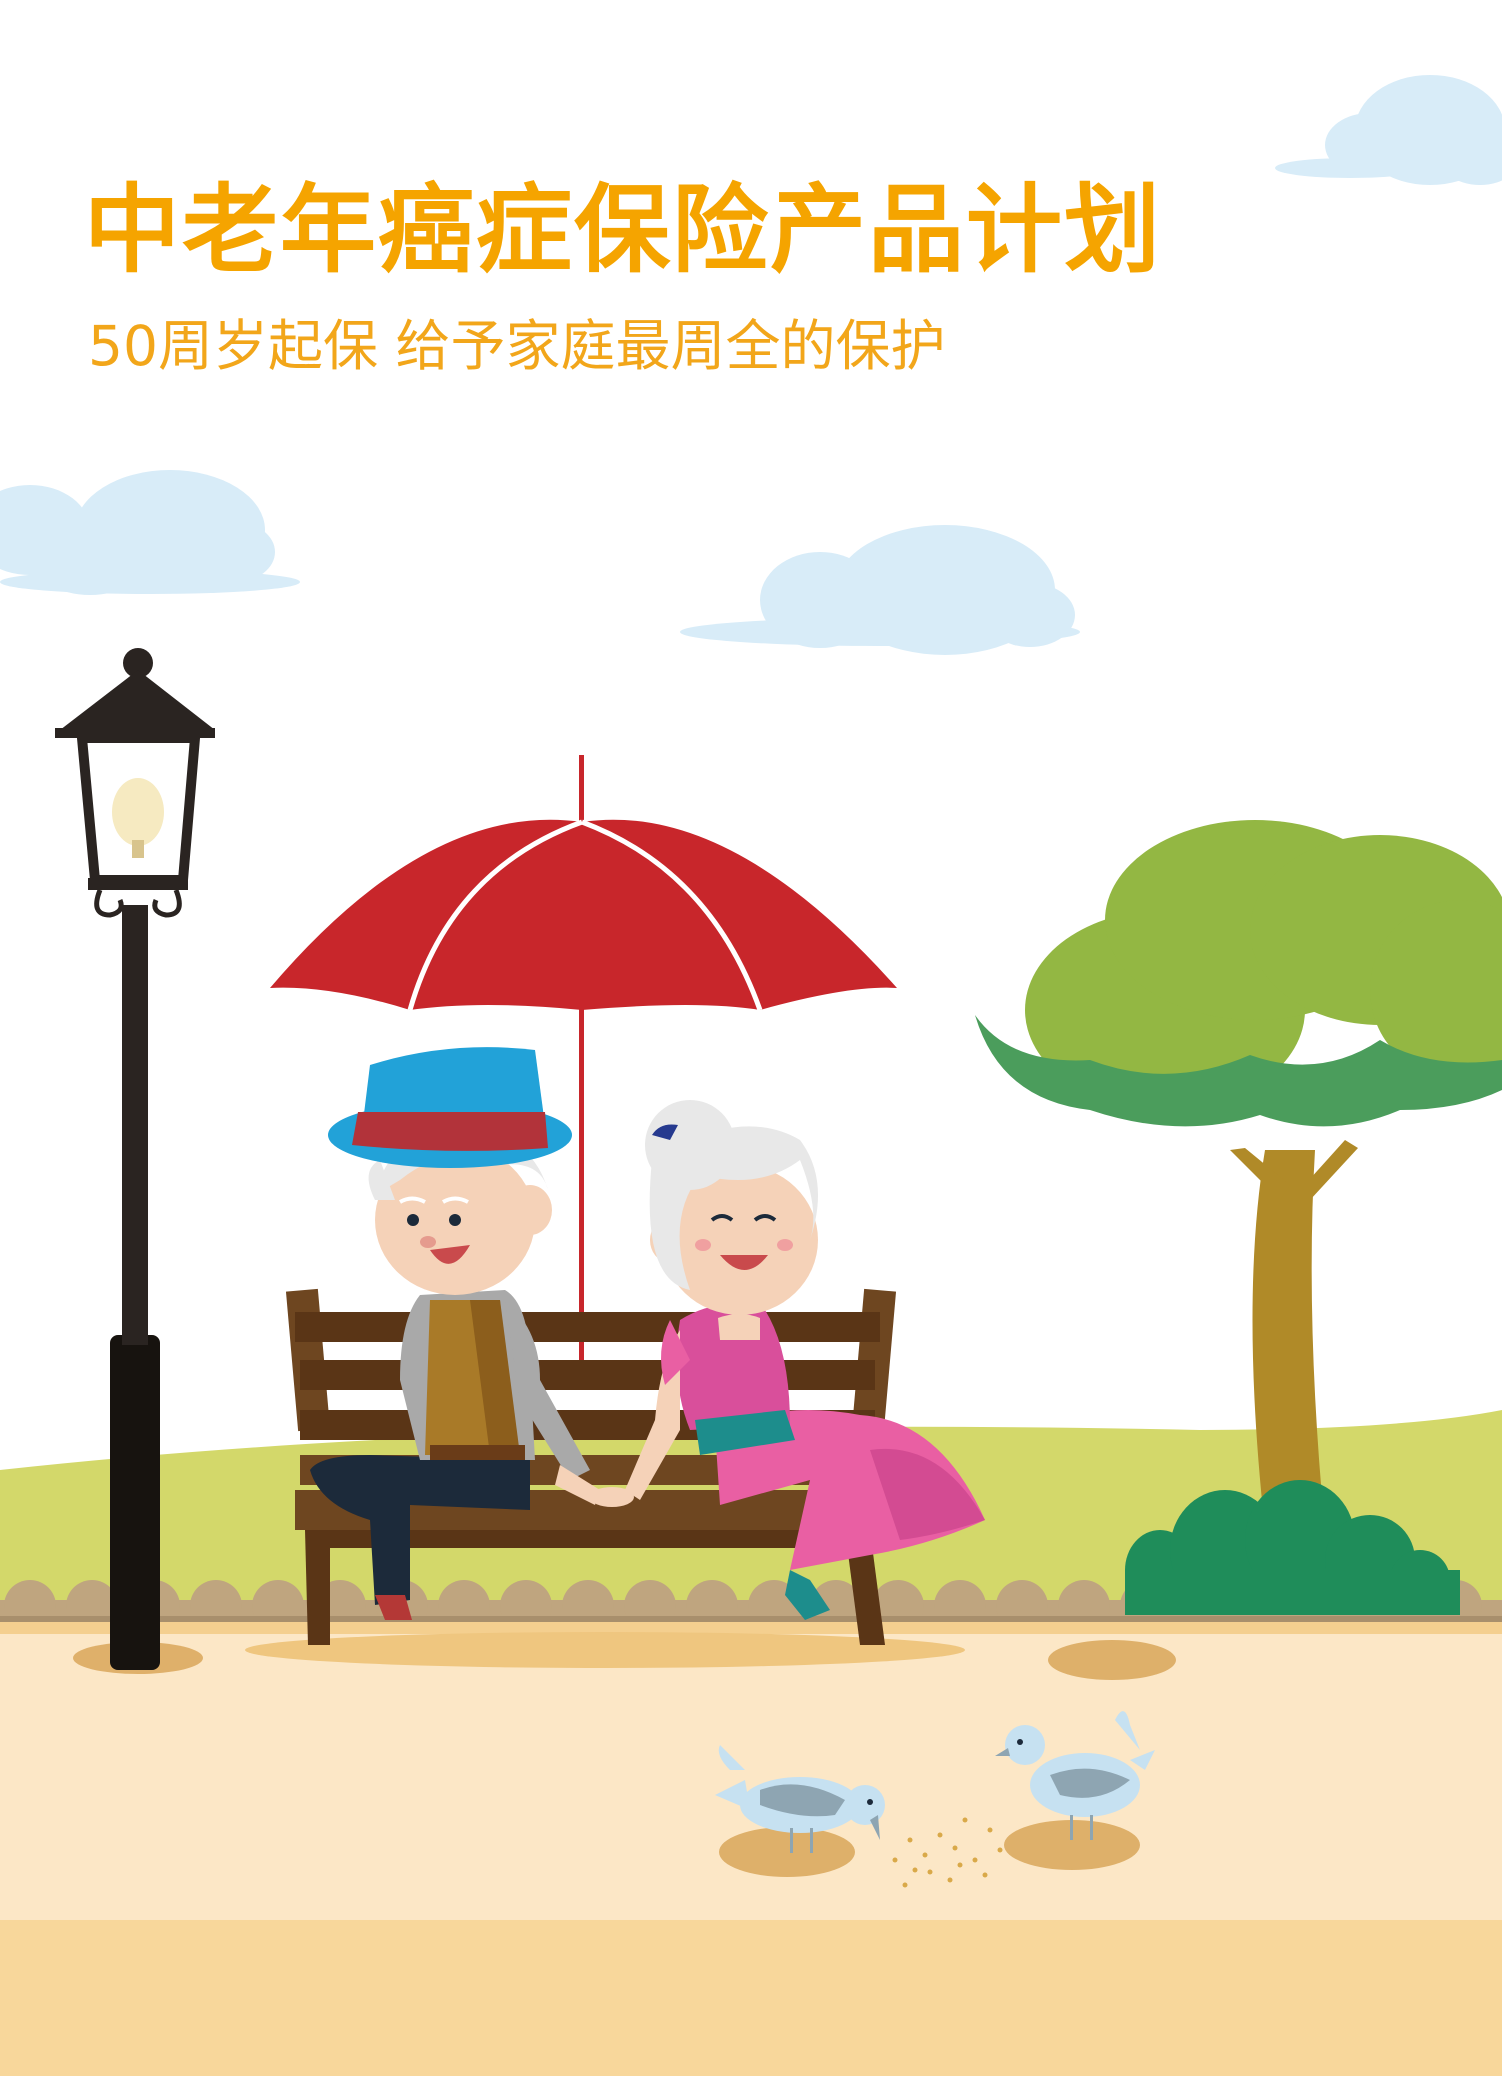 Image resolution: width=1502 pixels, height=2076 pixels. I want to click on tree-icon, so click(1238, 1175).